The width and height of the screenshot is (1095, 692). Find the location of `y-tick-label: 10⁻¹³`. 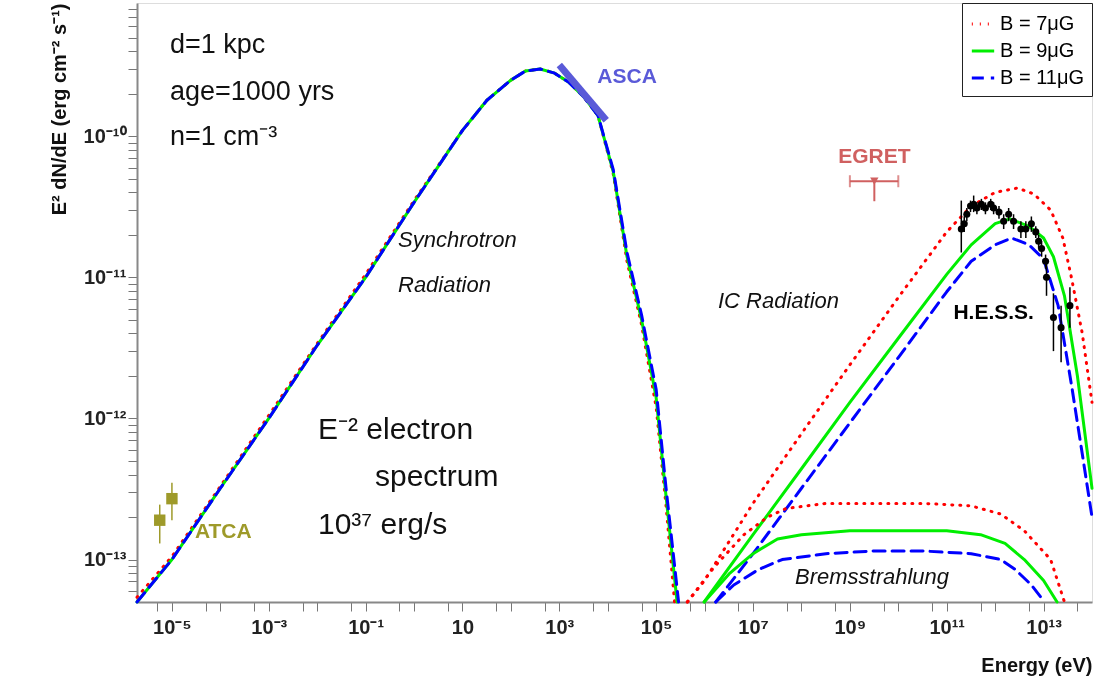

y-tick-label: 10⁻¹³ is located at coordinates (105, 559).